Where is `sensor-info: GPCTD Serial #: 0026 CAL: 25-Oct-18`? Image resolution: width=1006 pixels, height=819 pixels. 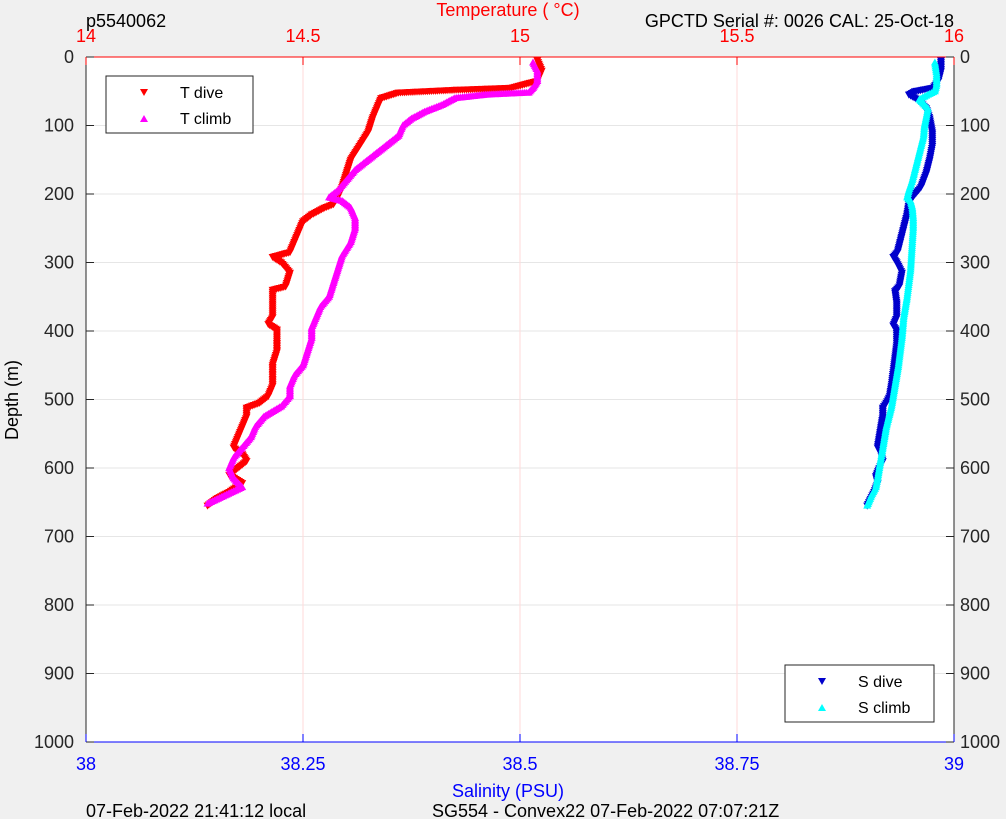 sensor-info: GPCTD Serial #: 0026 CAL: 25-Oct-18 is located at coordinates (799, 21).